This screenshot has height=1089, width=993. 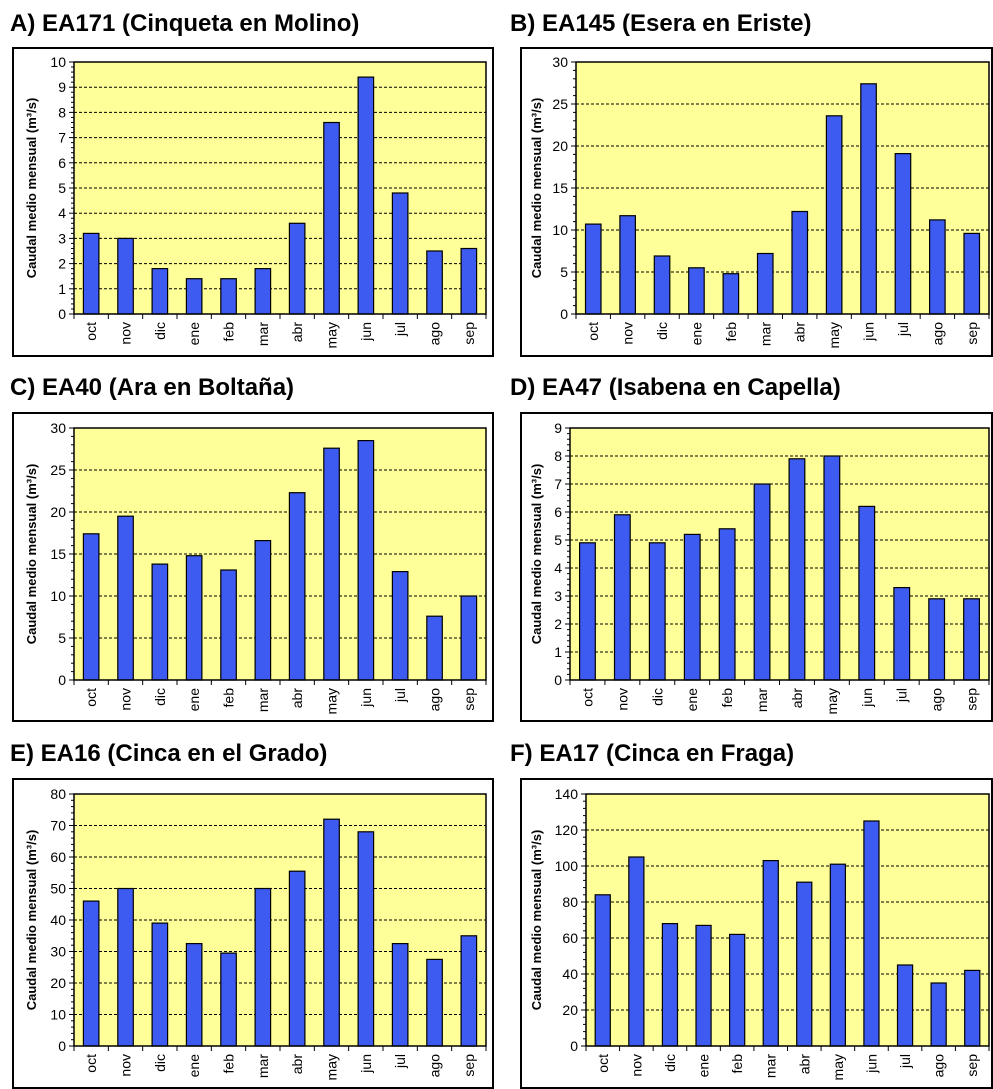 I want to click on y-tick-label: 10, so click(x=560, y=230).